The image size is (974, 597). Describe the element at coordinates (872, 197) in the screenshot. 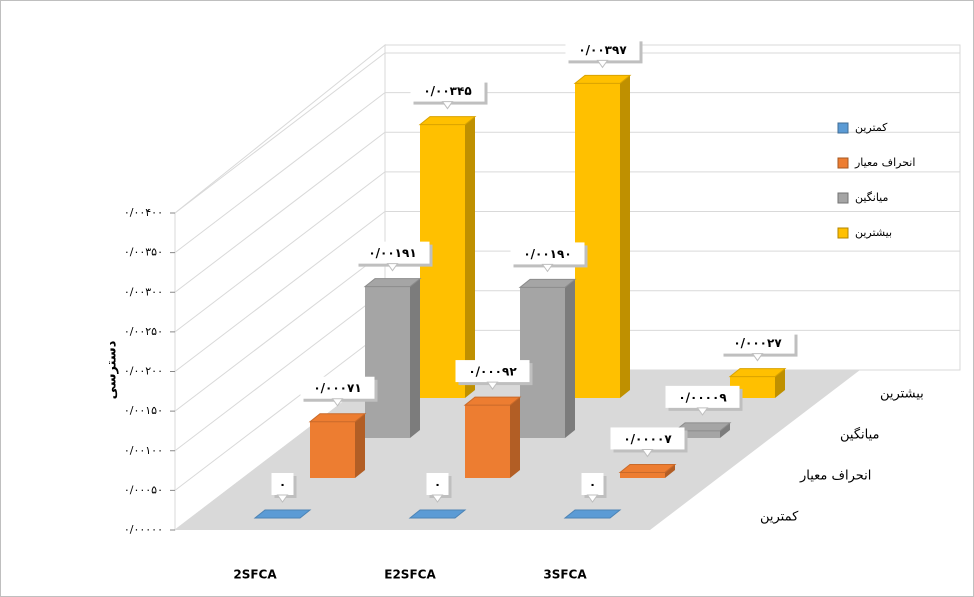

I see `legend-label: میانگین` at that location.